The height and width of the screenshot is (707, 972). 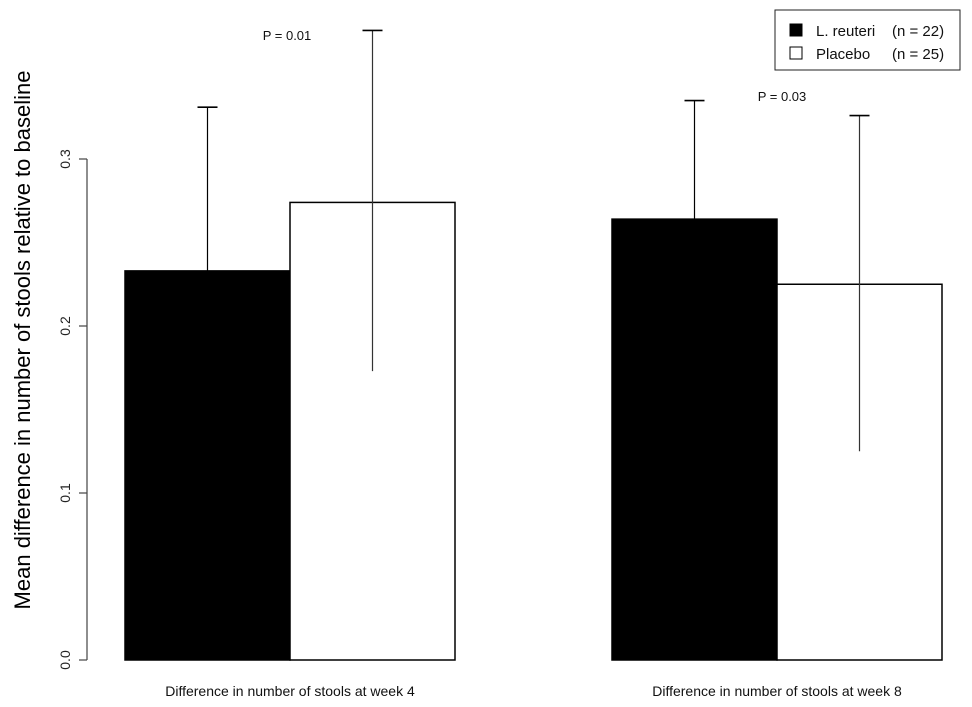 What do you see at coordinates (535, 66) in the screenshot?
I see `p-value-annotations: P = 0.01 P = 0.03` at bounding box center [535, 66].